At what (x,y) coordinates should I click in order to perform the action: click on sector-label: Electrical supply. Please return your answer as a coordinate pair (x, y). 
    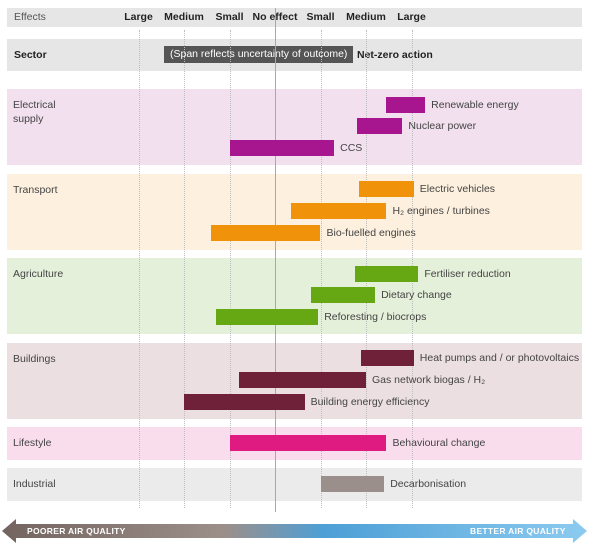
    Looking at the image, I should click on (34, 112).